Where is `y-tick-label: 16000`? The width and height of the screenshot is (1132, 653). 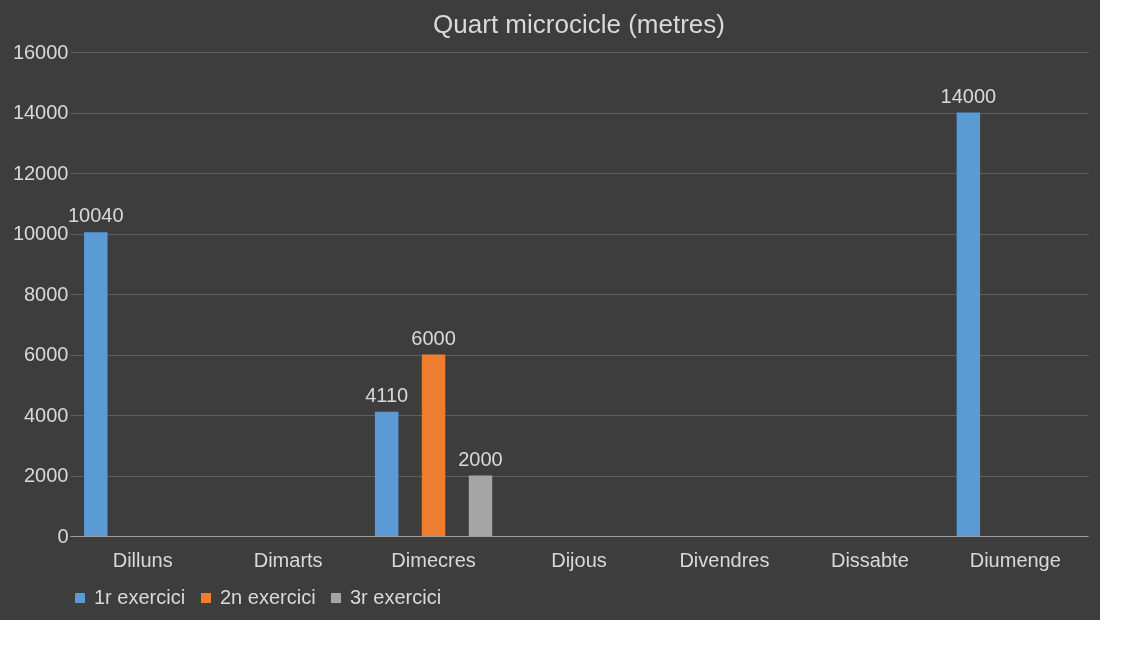 y-tick-label: 16000 is located at coordinates (40, 51).